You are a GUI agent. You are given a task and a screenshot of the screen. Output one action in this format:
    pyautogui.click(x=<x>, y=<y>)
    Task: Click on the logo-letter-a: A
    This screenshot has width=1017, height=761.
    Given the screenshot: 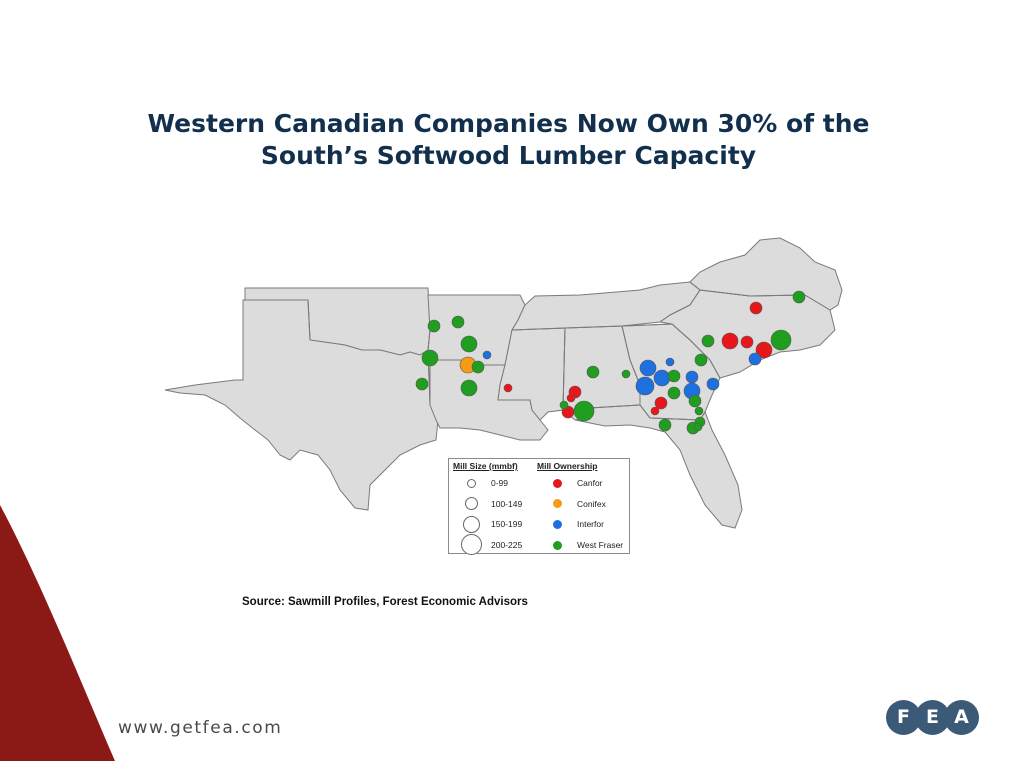 What is the action you would take?
    pyautogui.click(x=961, y=717)
    